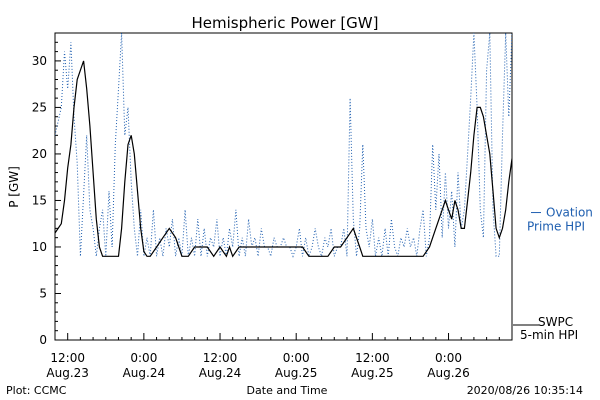 This screenshot has width=600, height=400. I want to click on x-tick-date-label: Aug.26, so click(448, 373).